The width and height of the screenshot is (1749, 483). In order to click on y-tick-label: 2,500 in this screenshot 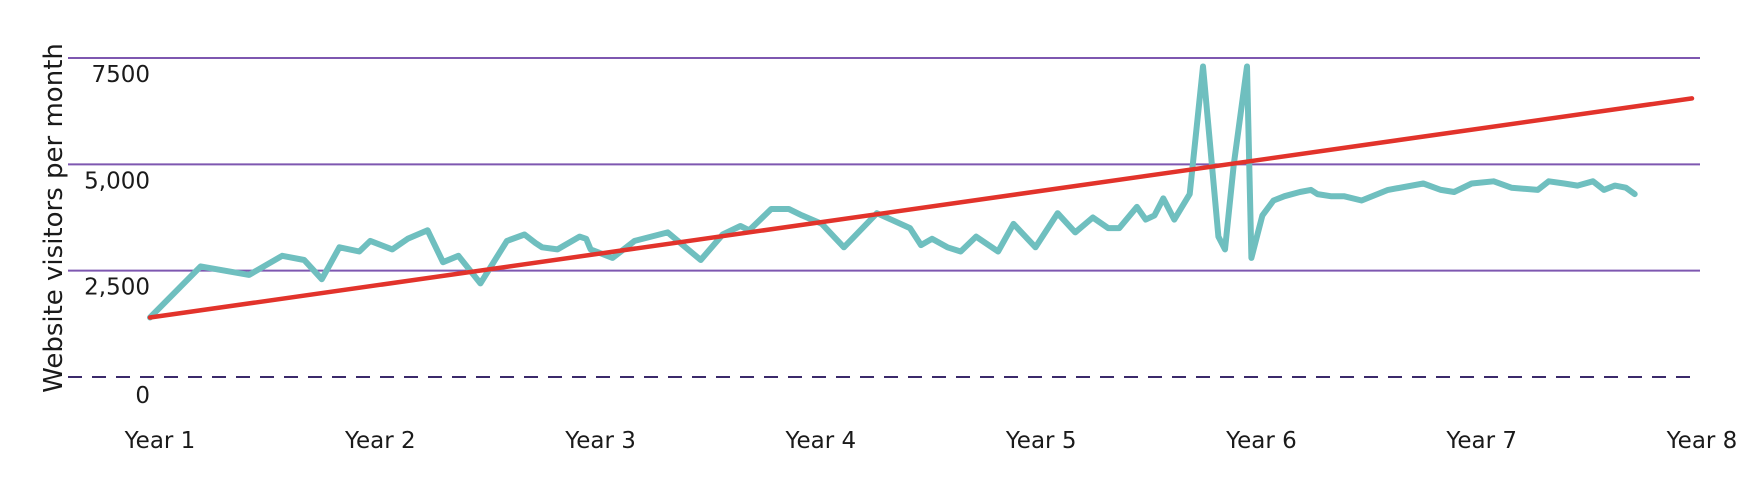, I will do `click(117, 288)`.